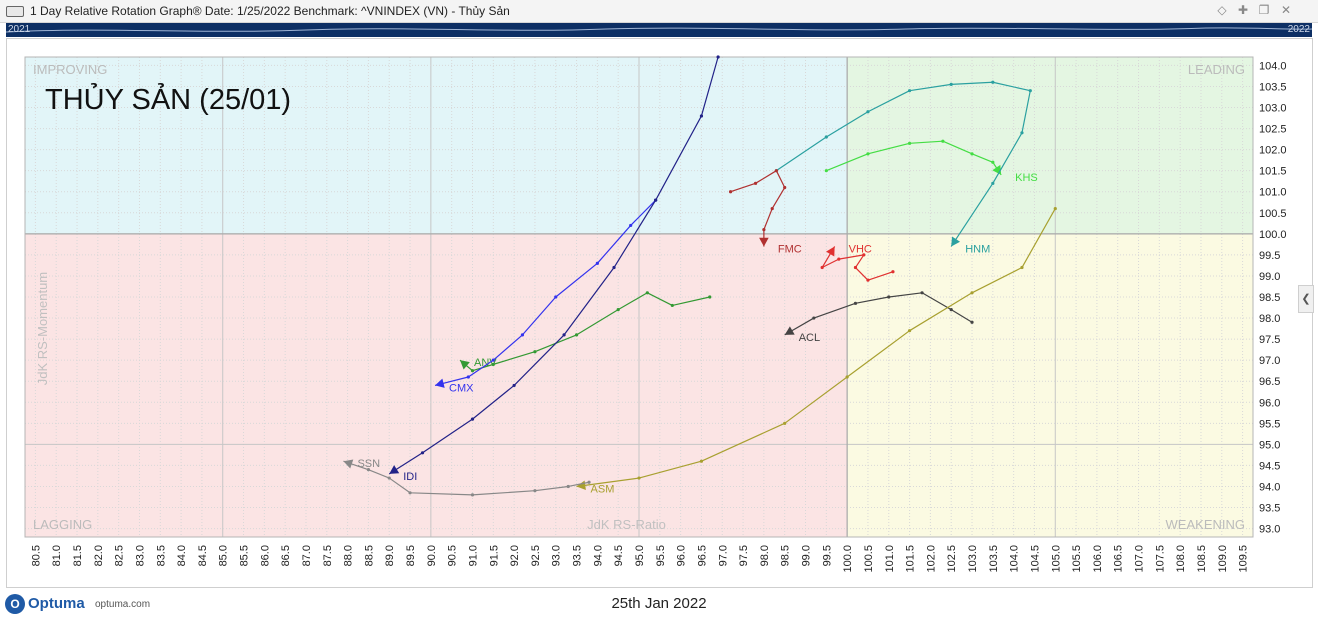 This screenshot has width=1318, height=620. Describe the element at coordinates (1273, 109) in the screenshot. I see `y-tick-label: 103.0` at that location.